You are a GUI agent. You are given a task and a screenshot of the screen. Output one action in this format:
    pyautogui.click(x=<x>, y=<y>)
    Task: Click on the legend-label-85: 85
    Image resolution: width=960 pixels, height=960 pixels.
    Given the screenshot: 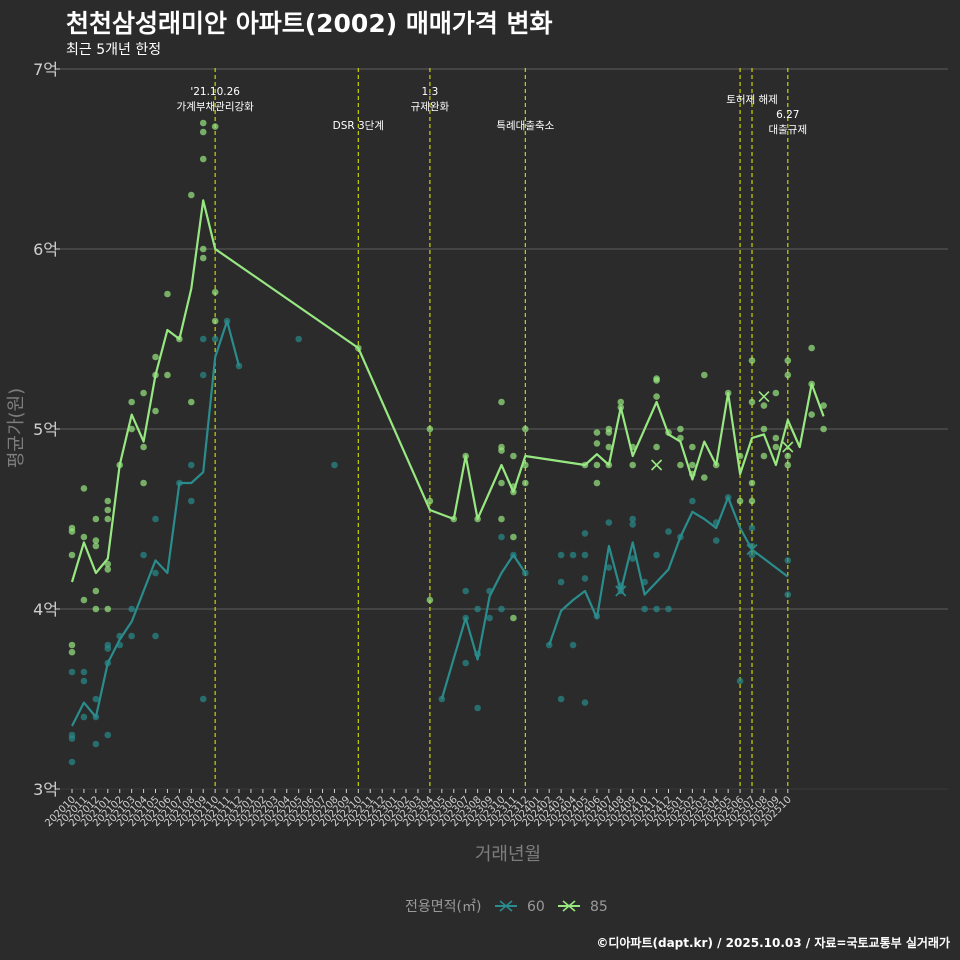 What is the action you would take?
    pyautogui.click(x=599, y=907)
    